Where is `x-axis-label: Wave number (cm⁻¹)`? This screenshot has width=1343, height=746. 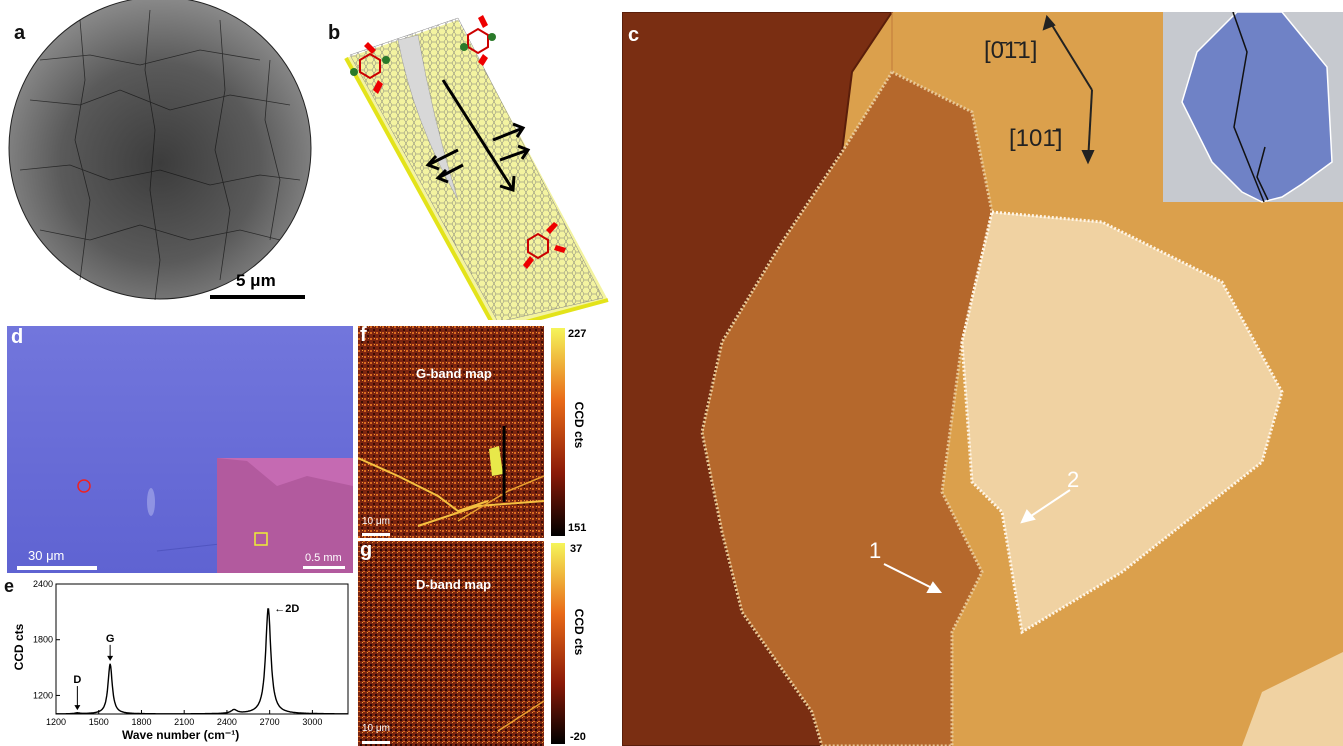
x-axis-label: Wave number (cm⁻¹) is located at coordinates (181, 735).